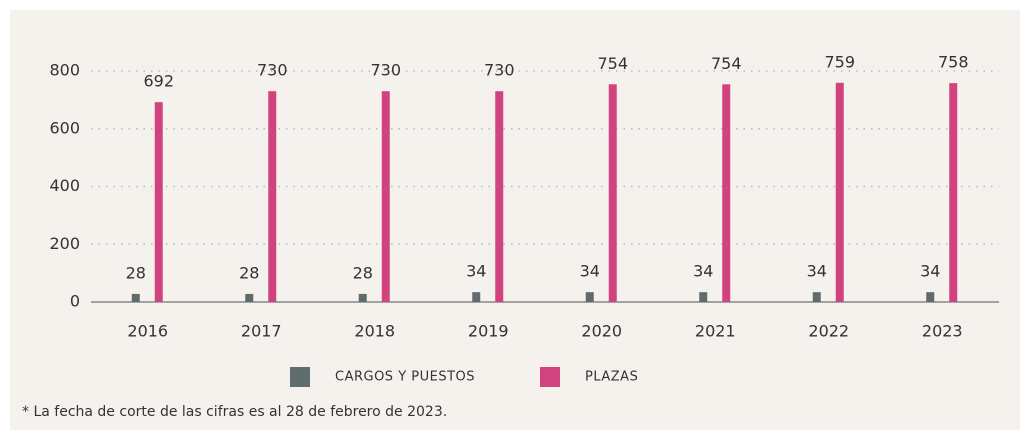  What do you see at coordinates (64, 127) in the screenshot?
I see `y-tick-label: 600` at bounding box center [64, 127].